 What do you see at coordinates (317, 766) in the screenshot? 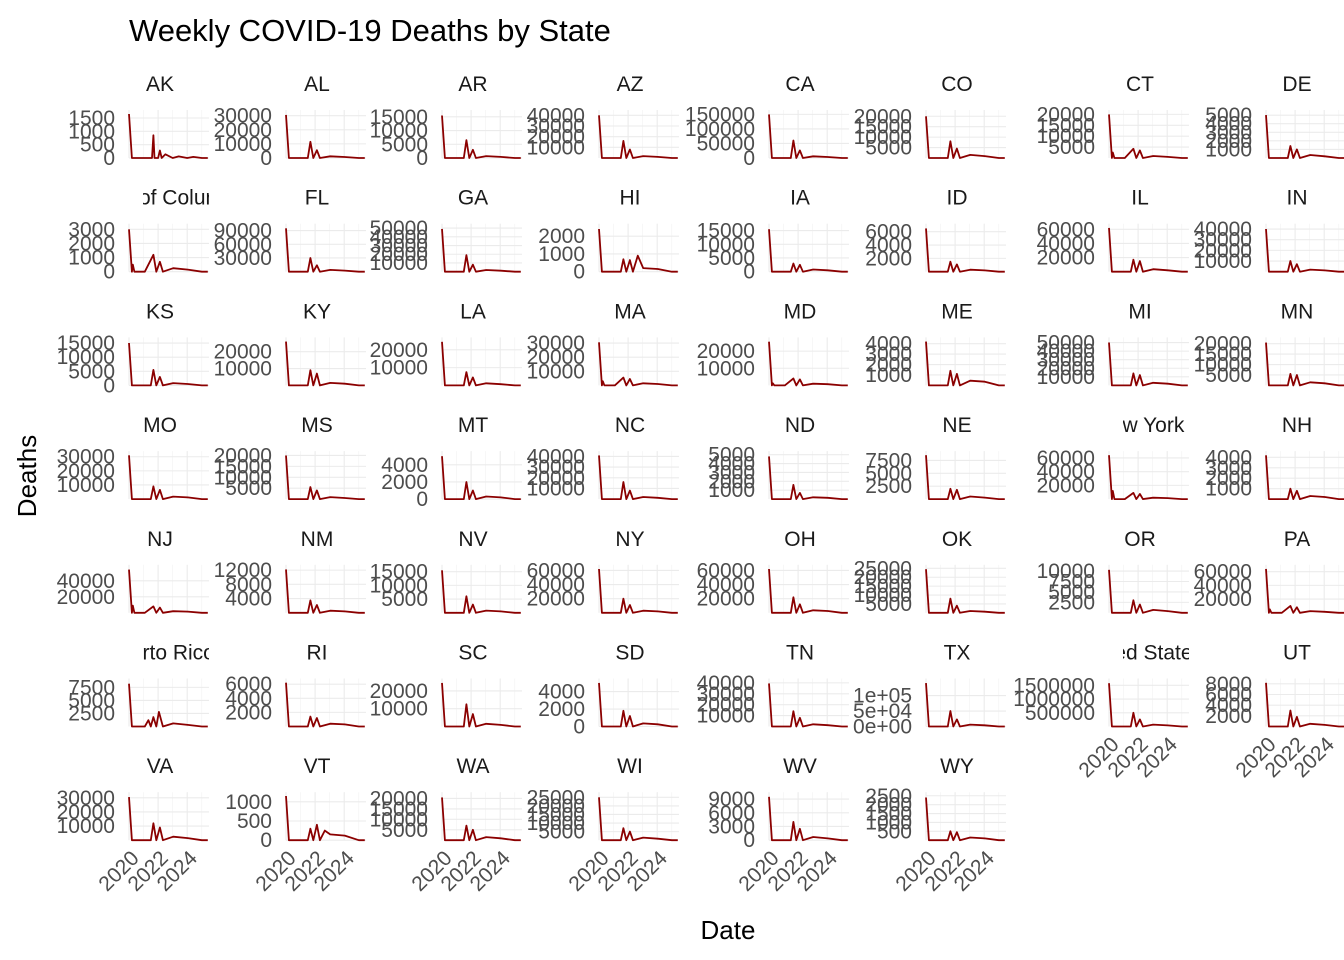
I see `facet-strip-label: VT` at bounding box center [317, 766].